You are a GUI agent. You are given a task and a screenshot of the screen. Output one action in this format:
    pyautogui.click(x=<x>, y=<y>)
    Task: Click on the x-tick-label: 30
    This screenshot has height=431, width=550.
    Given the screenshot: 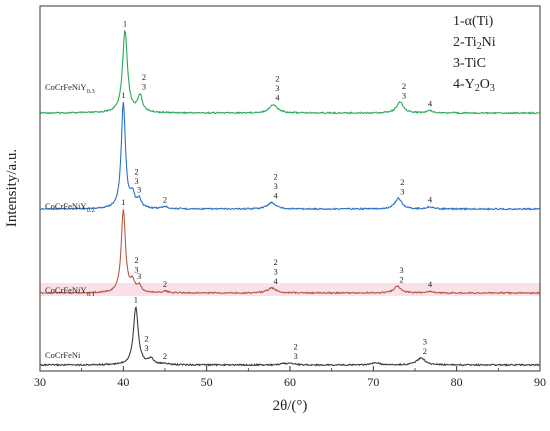 What is the action you would take?
    pyautogui.click(x=40, y=382)
    